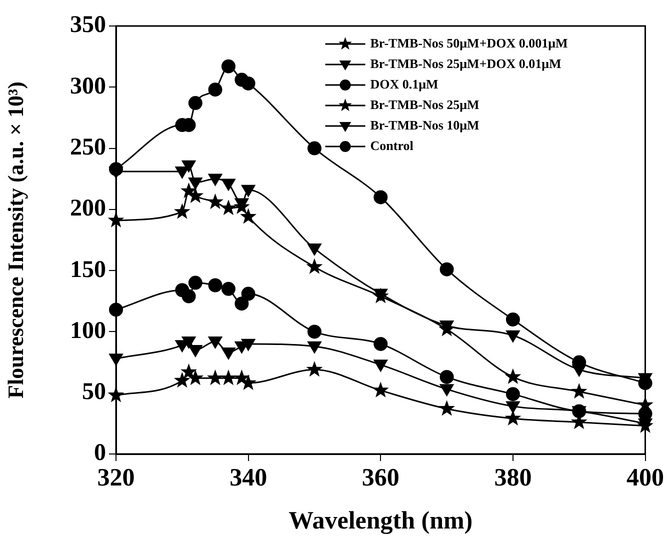 This screenshot has height=541, width=667. What do you see at coordinates (392, 145) in the screenshot?
I see `legend-label: Control` at bounding box center [392, 145].